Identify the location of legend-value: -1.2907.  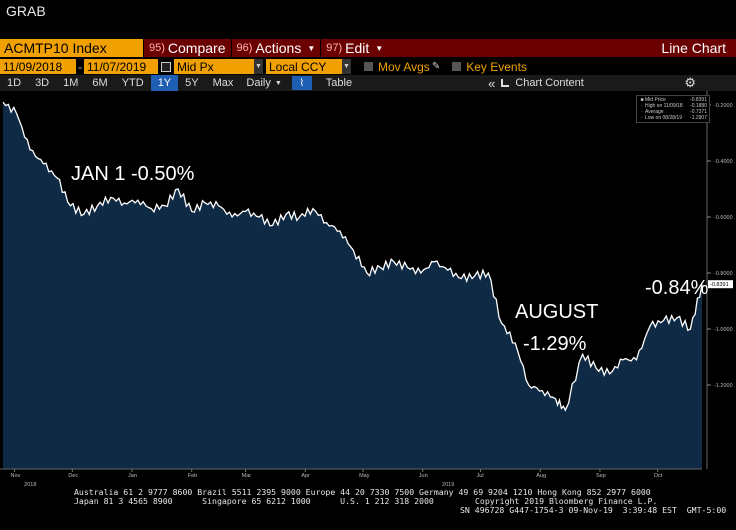
(698, 118).